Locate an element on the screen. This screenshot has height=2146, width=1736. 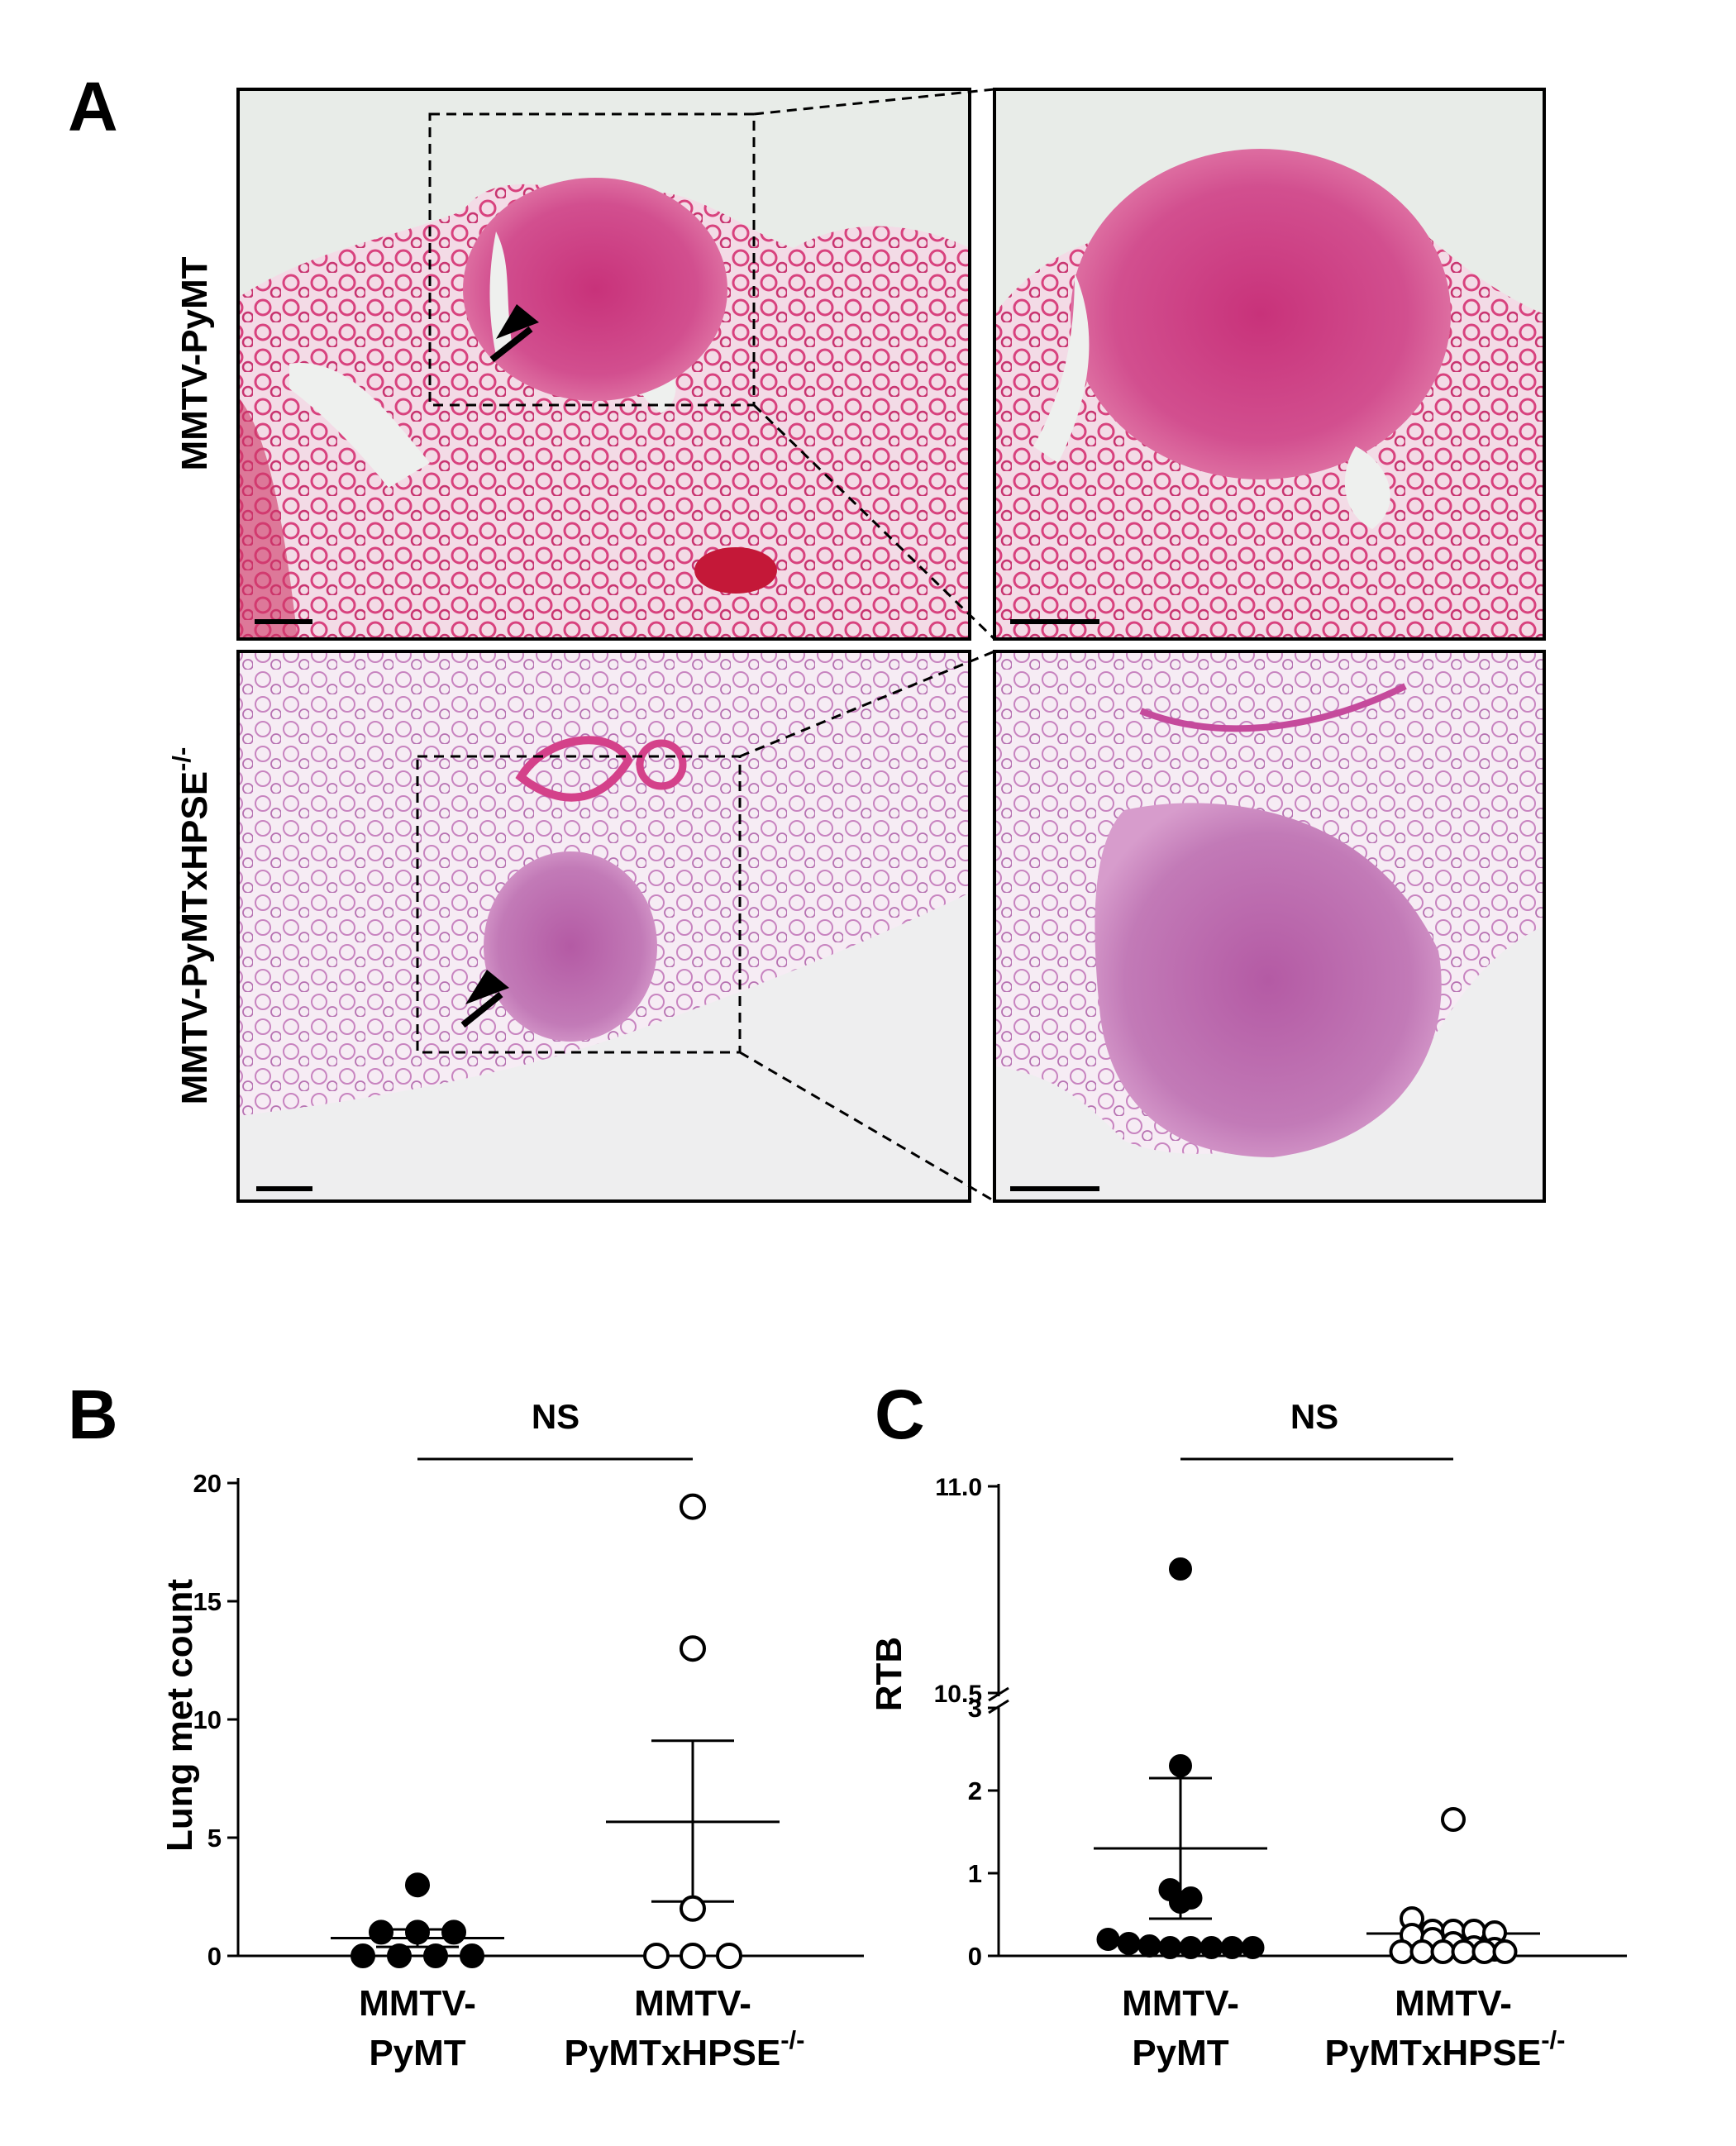
y-tick-label: 20 is located at coordinates (208, 1484).